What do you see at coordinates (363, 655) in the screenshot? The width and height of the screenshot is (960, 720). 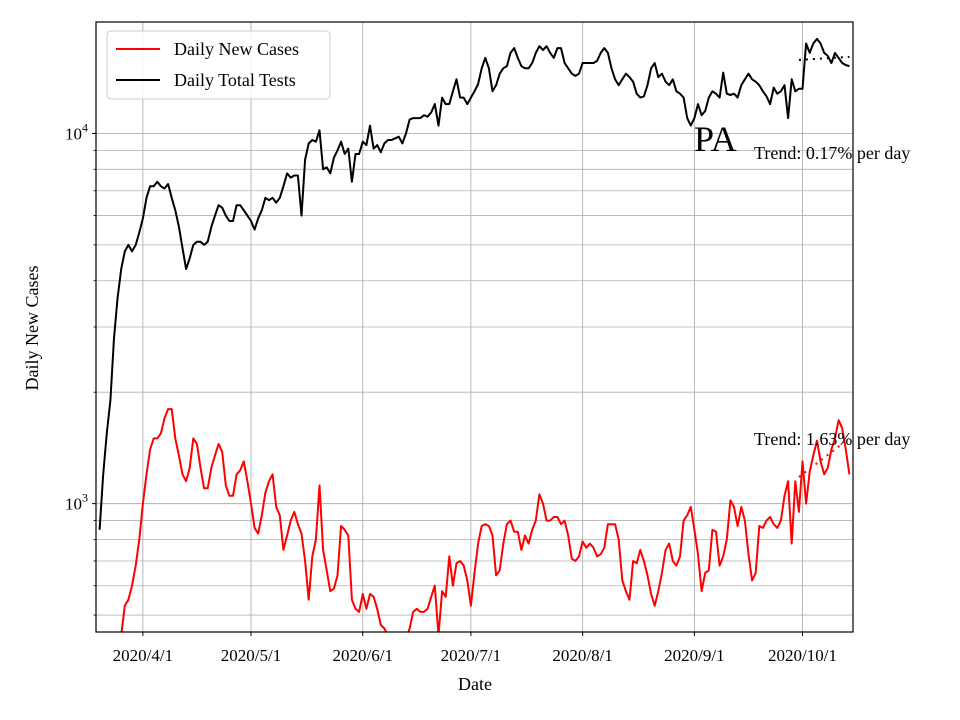 I see `x-tick-label: 2020/6/1` at bounding box center [363, 655].